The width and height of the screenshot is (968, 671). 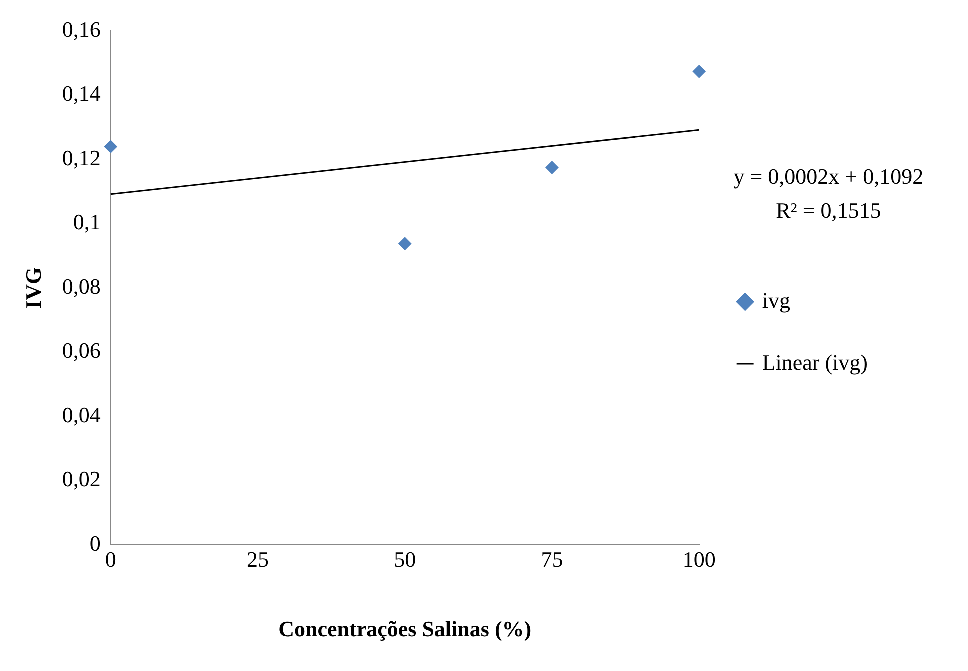 I want to click on y-tick-label: 0,1, so click(x=87, y=222).